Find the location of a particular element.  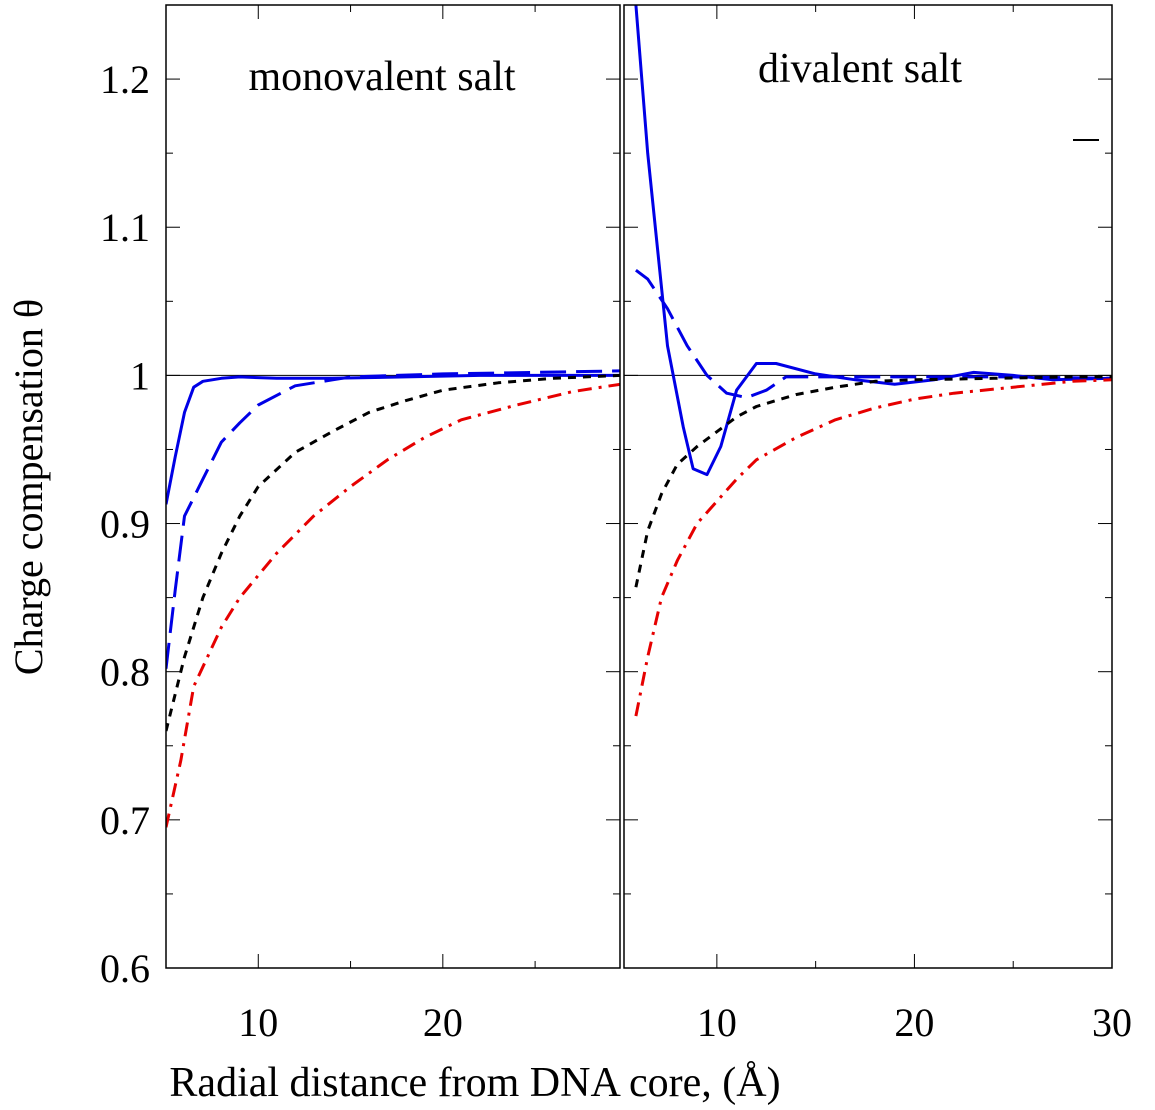

x-axis-label: Radial distance from DNA core, (Å) is located at coordinates (474, 1083).